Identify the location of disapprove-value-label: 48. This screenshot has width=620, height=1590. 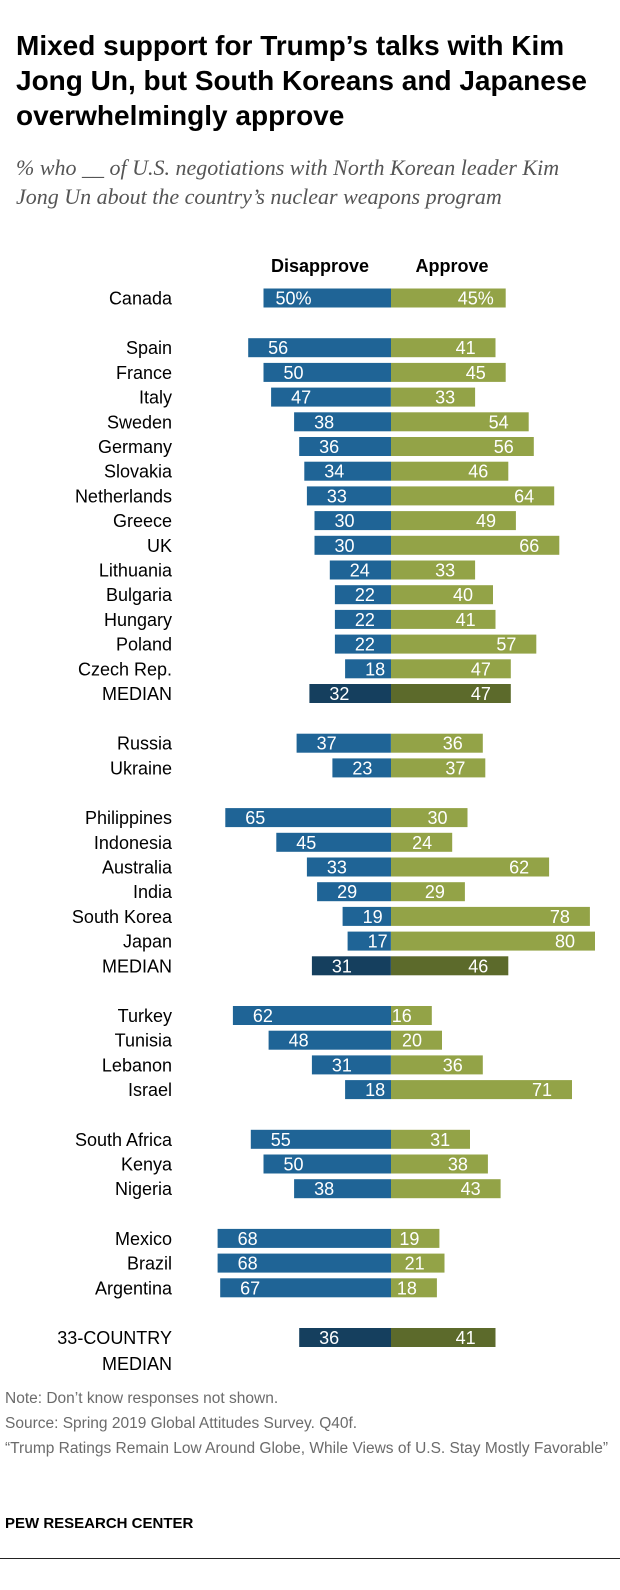
(299, 1041).